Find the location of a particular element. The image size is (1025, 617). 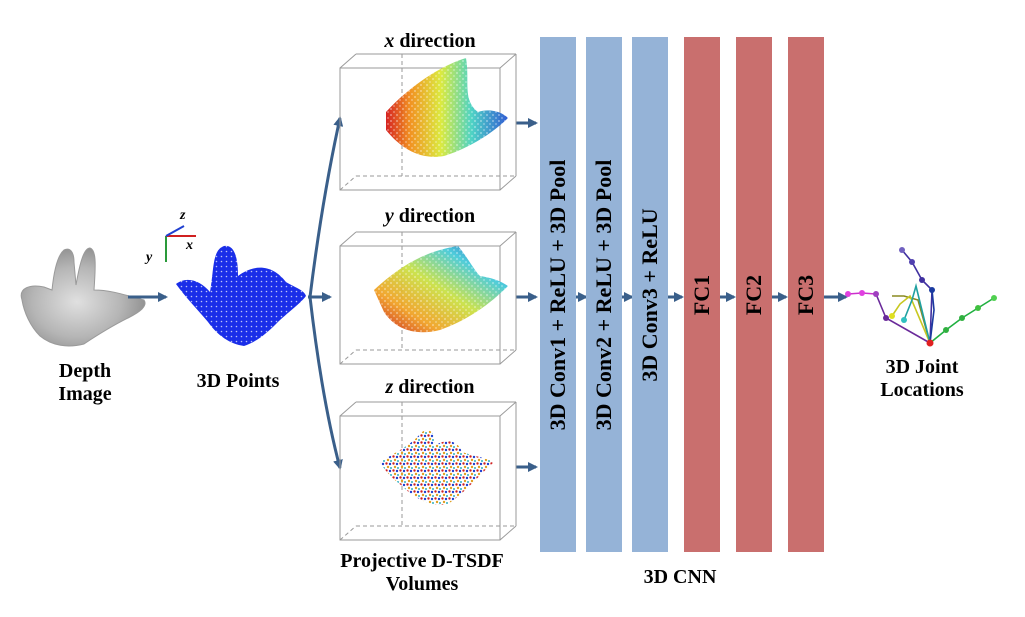

layer-conv2: 3D Conv2 + ReLU + 3D Pool is located at coordinates (604, 294).